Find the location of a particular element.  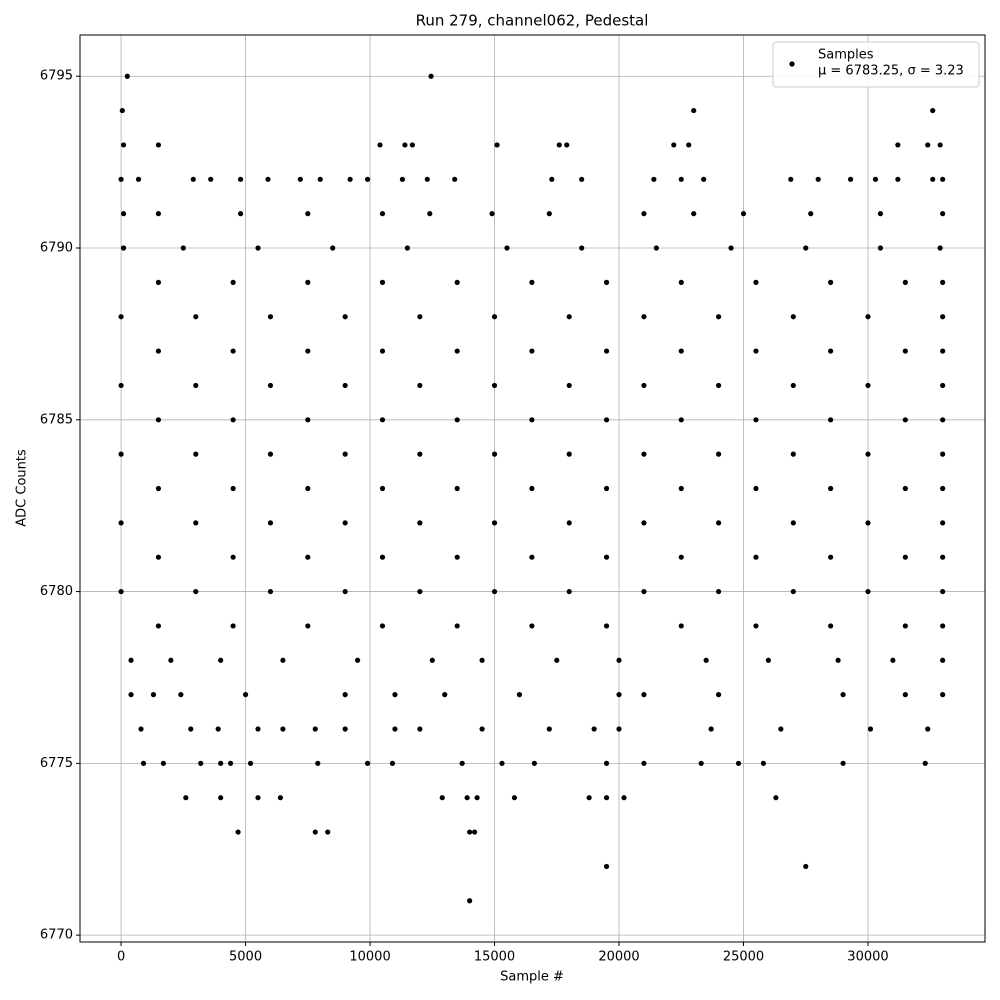

legend-box is located at coordinates (876, 64).